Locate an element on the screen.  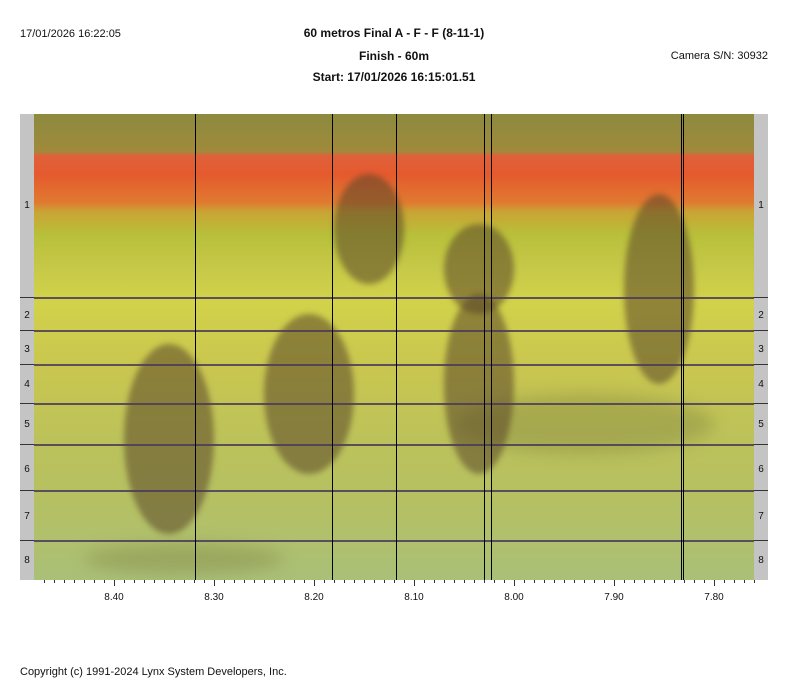
axis-tick-label: 8.10 is located at coordinates (414, 597).